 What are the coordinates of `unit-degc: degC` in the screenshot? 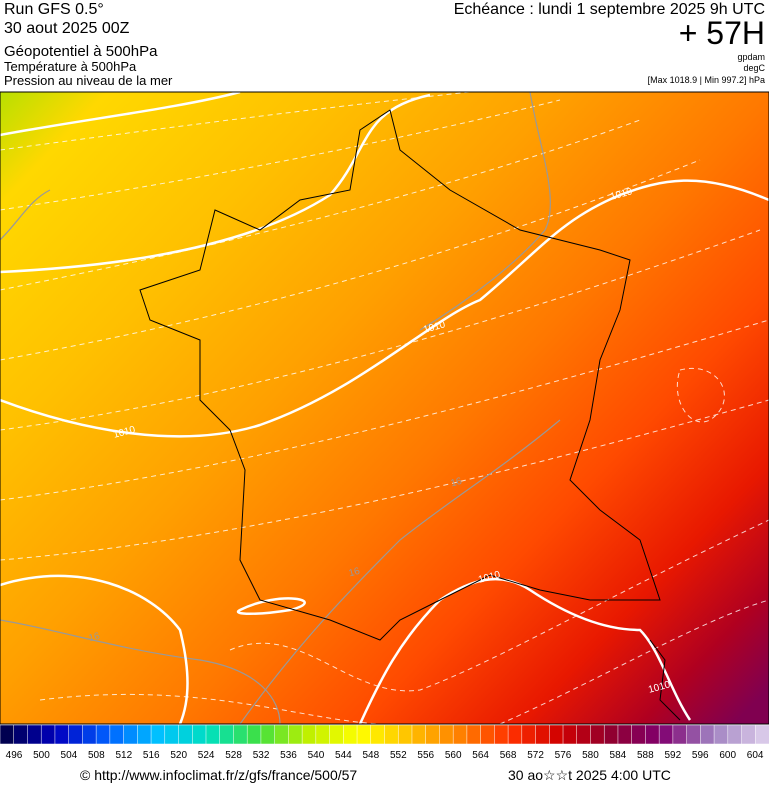 It's located at (754, 68).